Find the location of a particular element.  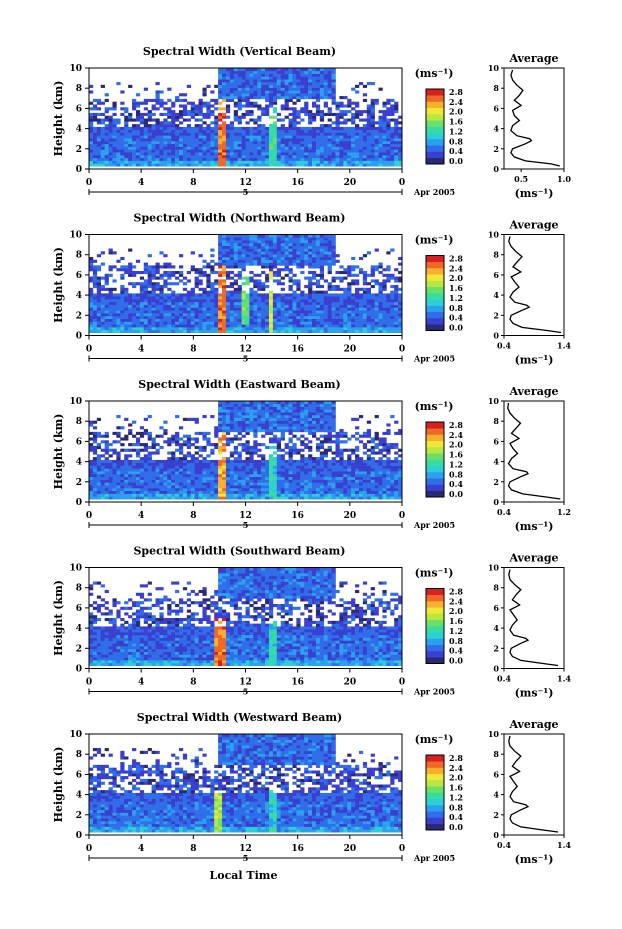

month-label: Apr 2005 is located at coordinates (434, 192).